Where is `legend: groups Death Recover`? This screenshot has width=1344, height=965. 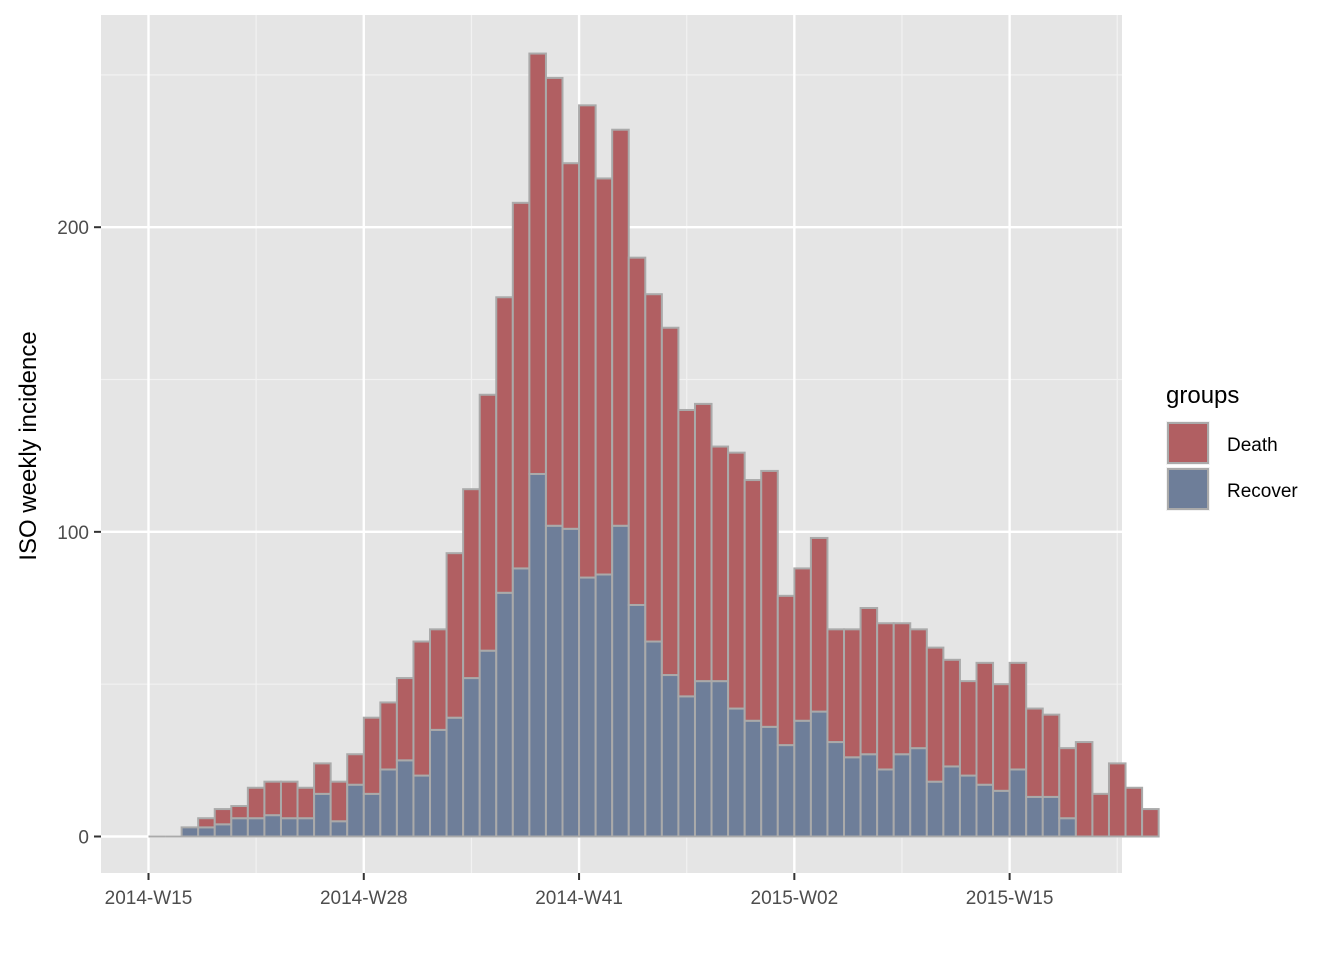 legend: groups Death Recover is located at coordinates (1232, 446).